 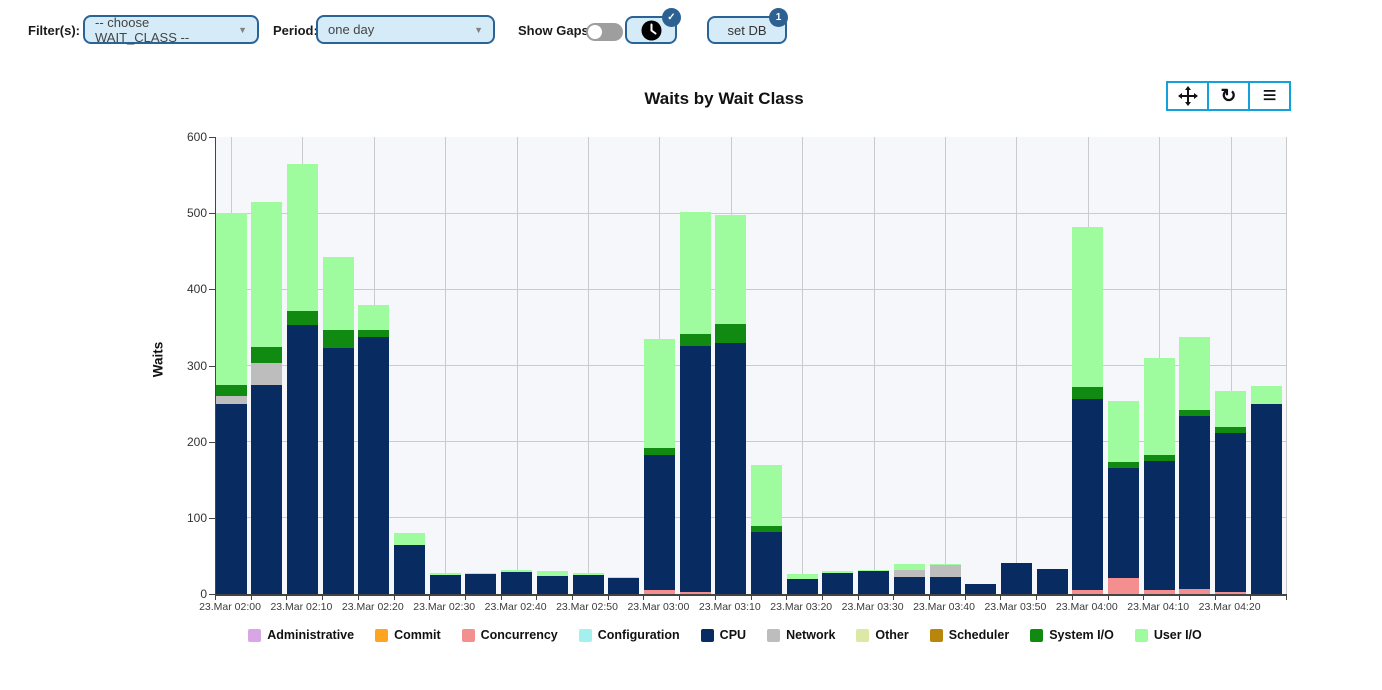 What do you see at coordinates (604, 32) in the screenshot?
I see `show-gaps-toggle` at bounding box center [604, 32].